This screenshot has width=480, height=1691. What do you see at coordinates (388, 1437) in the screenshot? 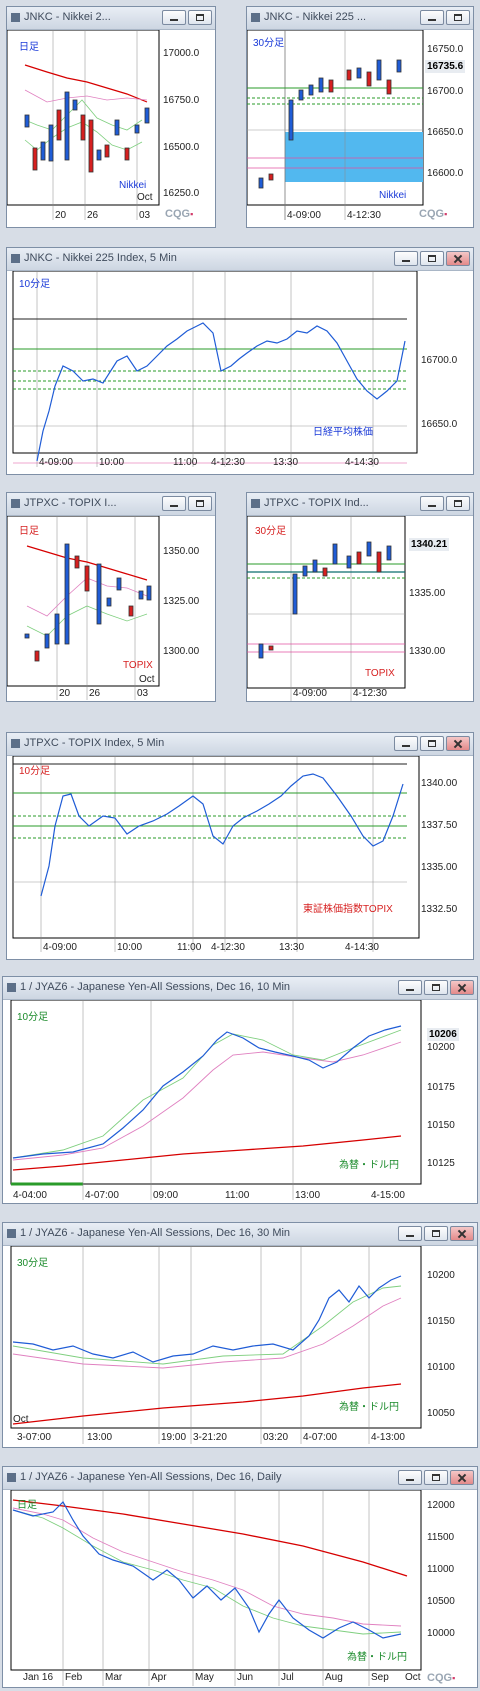
I see `x-tick: 4-13:00` at bounding box center [388, 1437].